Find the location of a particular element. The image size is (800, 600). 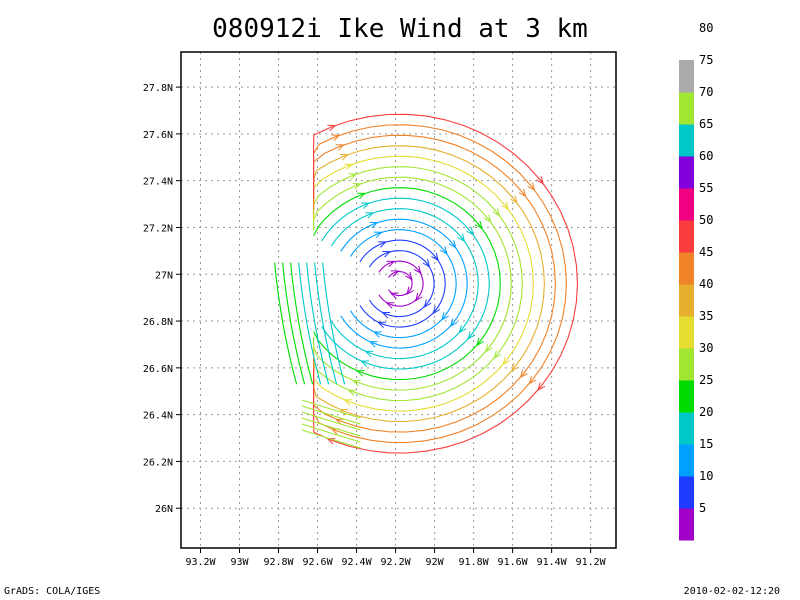

grads-credit: GrADS: COLA/IGES is located at coordinates (52, 591).